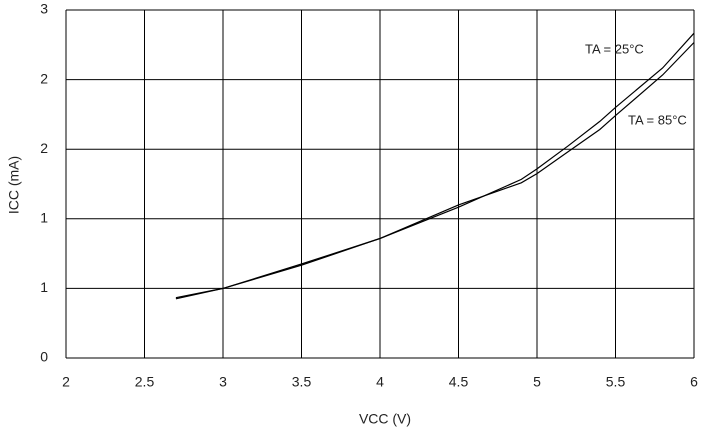 The width and height of the screenshot is (707, 433). What do you see at coordinates (616, 382) in the screenshot?
I see `x-tick-label: 5.5` at bounding box center [616, 382].